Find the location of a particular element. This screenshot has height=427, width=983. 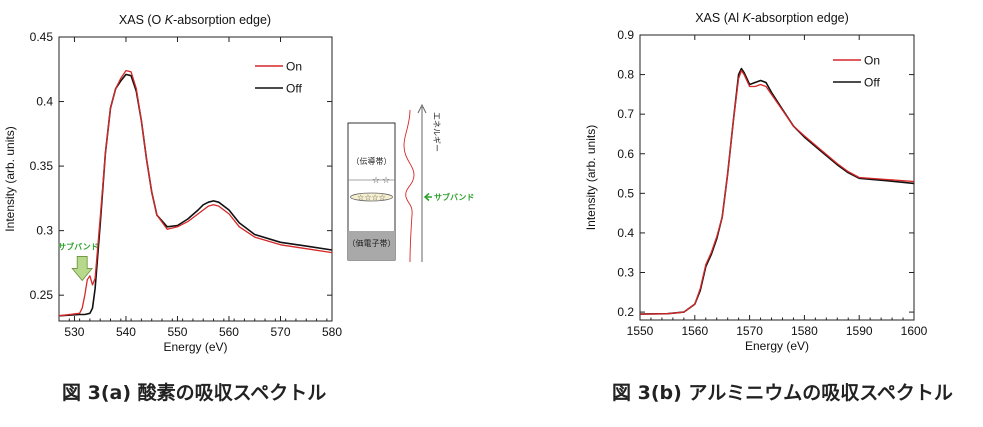

chart-title: XAS (Al K-absorption edge) is located at coordinates (772, 18).